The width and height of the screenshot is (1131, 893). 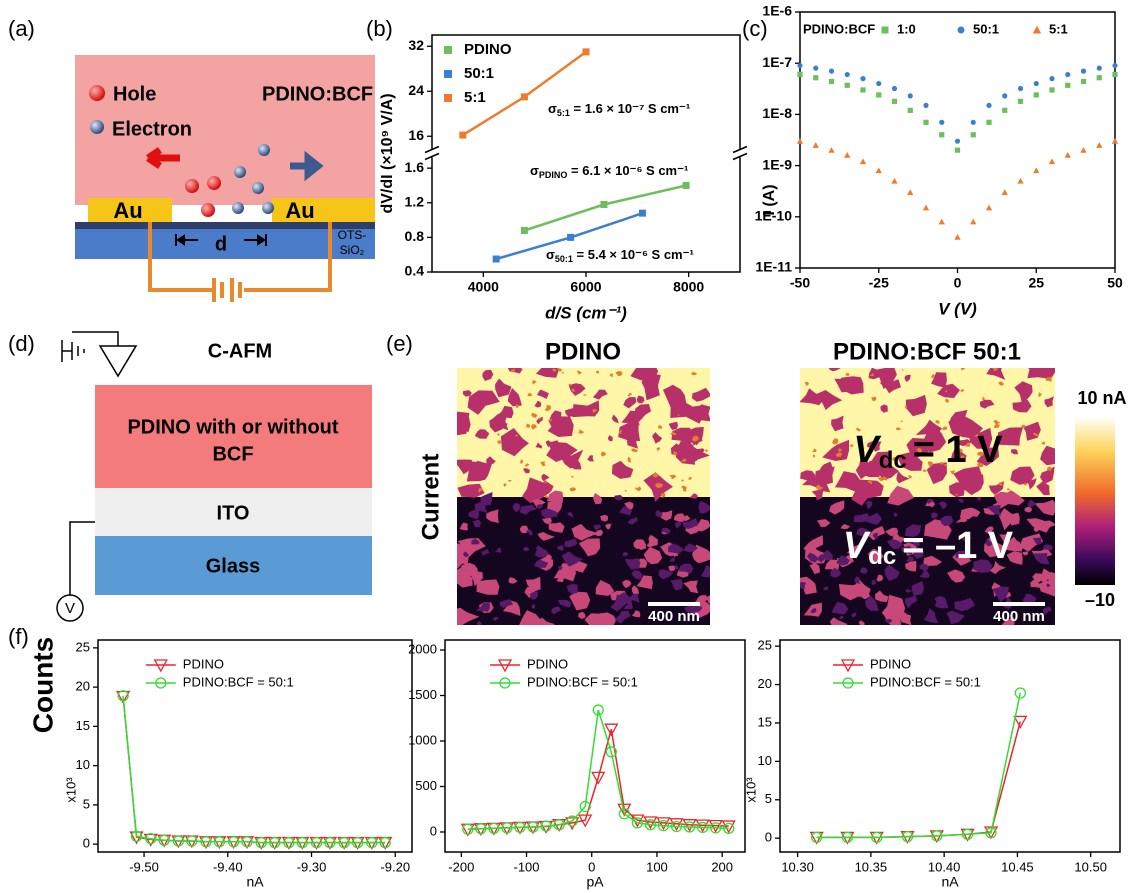 I want to click on series-line, so click(x=919, y=780).